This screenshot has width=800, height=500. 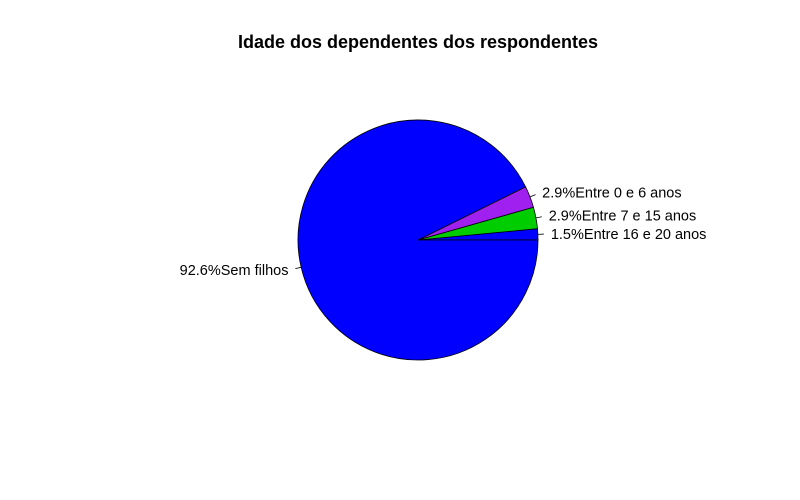 I want to click on pie-slices, so click(x=418, y=240).